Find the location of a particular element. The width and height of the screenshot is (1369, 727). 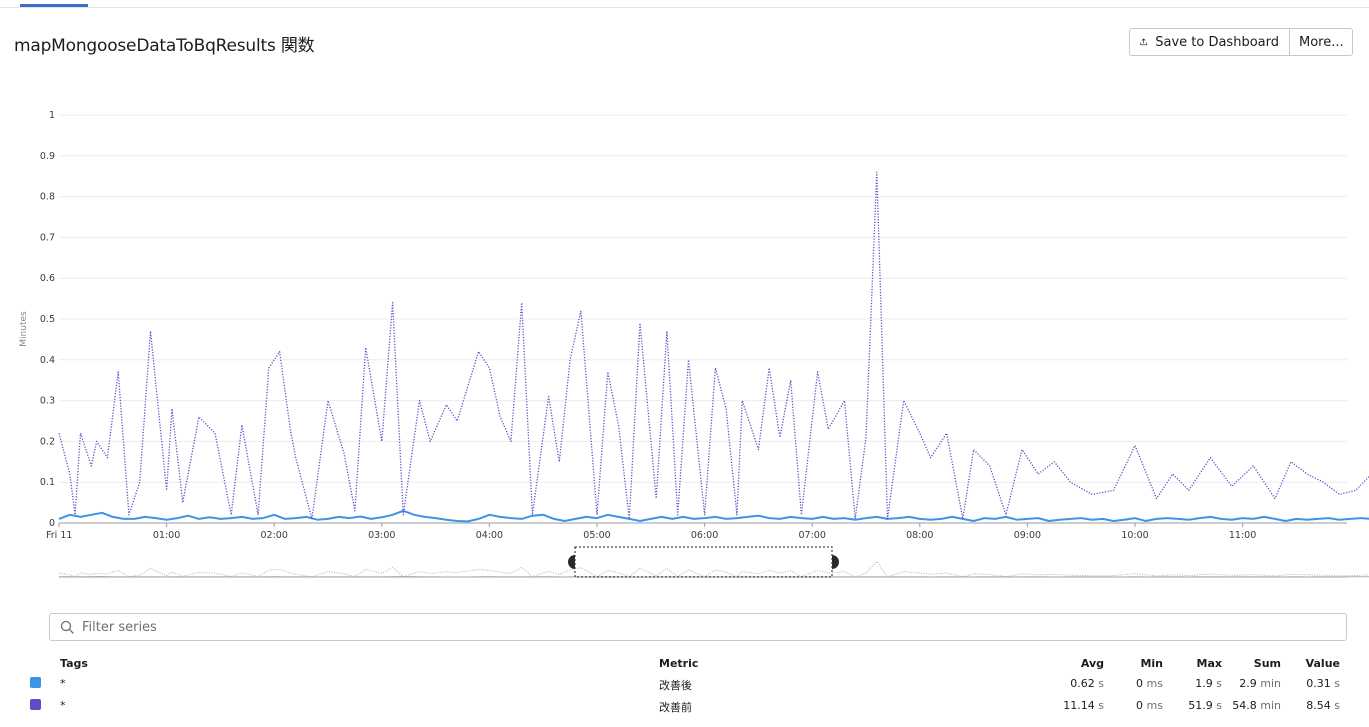

col-min-header: Min is located at coordinates (1151, 663).